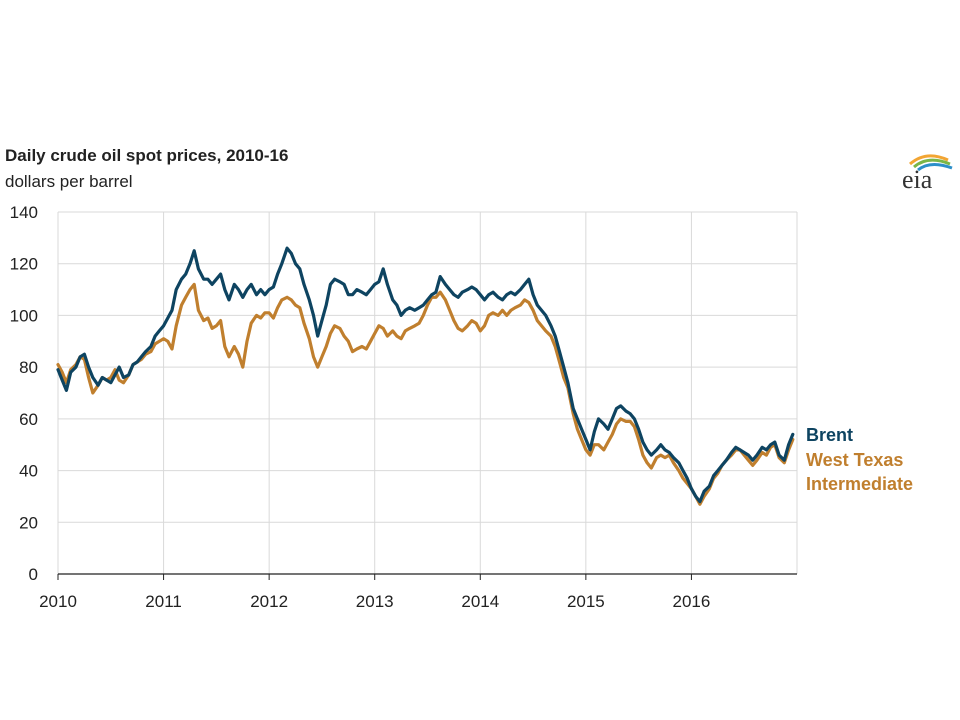 This screenshot has width=960, height=720. What do you see at coordinates (147, 155) in the screenshot?
I see `chart-title: Daily crude oil spot prices, 2010-16` at bounding box center [147, 155].